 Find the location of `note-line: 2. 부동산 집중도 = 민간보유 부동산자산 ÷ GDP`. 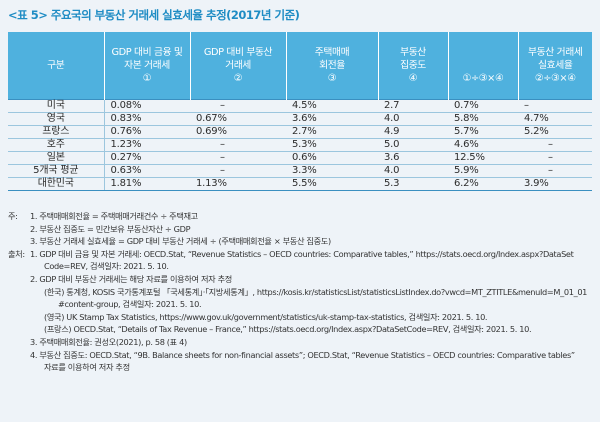

note-line: 2. 부동산 집중도 = 민간보유 부동산자산 ÷ GDP is located at coordinates (301, 229).